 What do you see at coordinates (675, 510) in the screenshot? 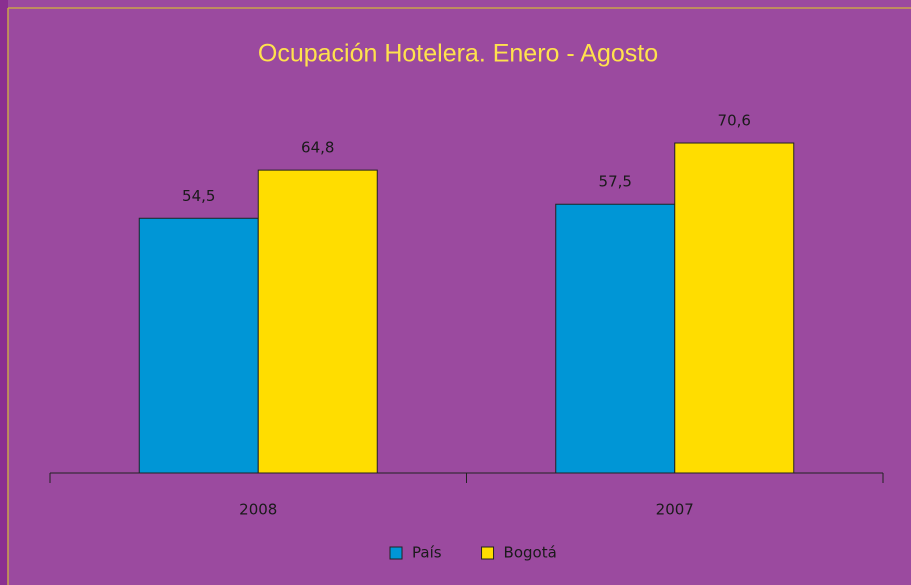
I see `x-tick-label: 2007` at bounding box center [675, 510].